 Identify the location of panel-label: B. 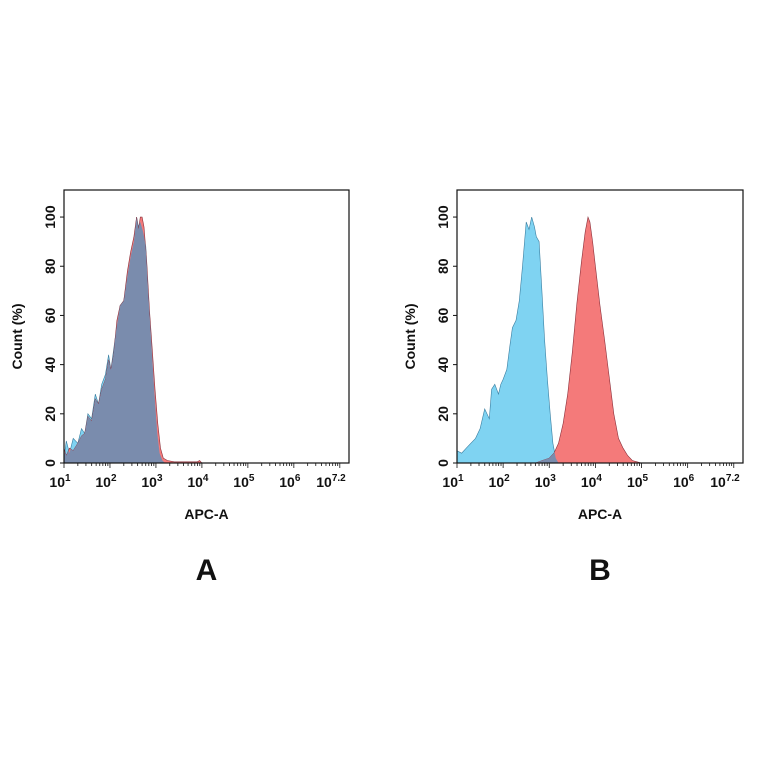
(600, 570).